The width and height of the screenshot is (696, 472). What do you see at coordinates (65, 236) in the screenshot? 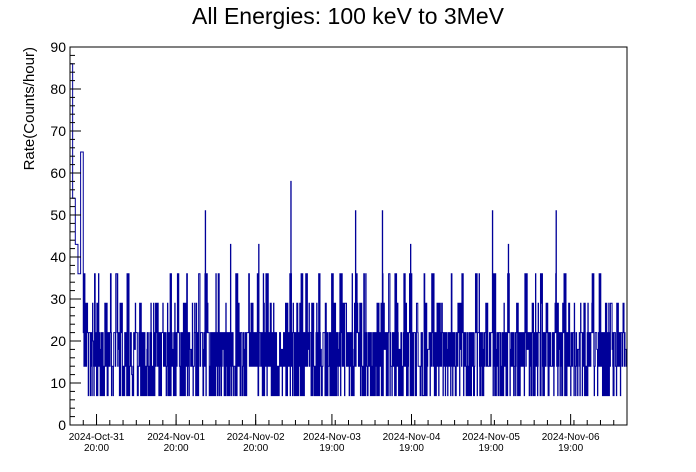
I see `y-axis: 0 10 20 30 40 50 60 70 80 90` at bounding box center [65, 236].